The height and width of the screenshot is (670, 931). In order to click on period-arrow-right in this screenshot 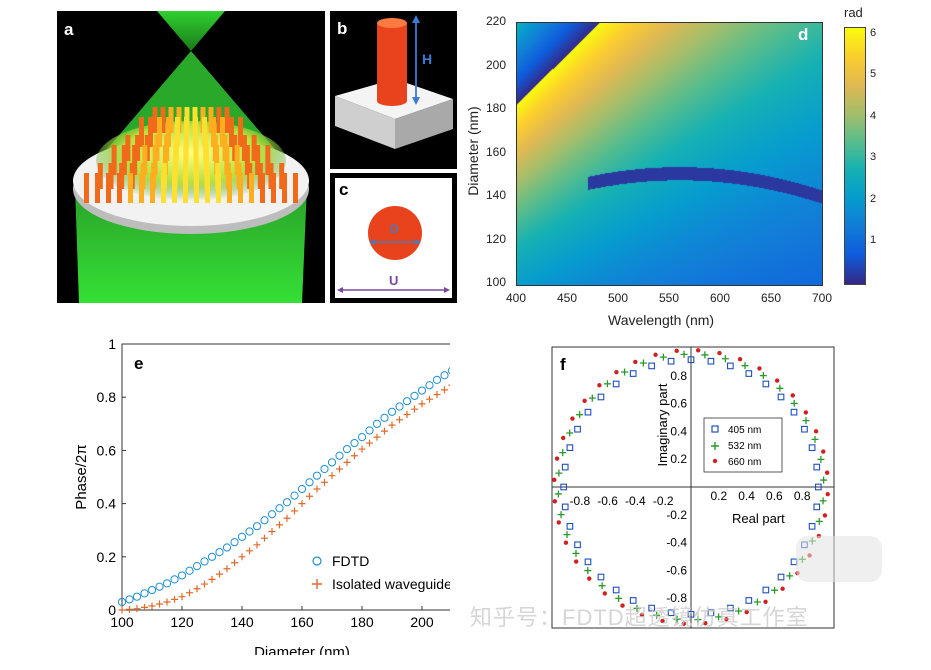, I will do `click(447, 290)`.